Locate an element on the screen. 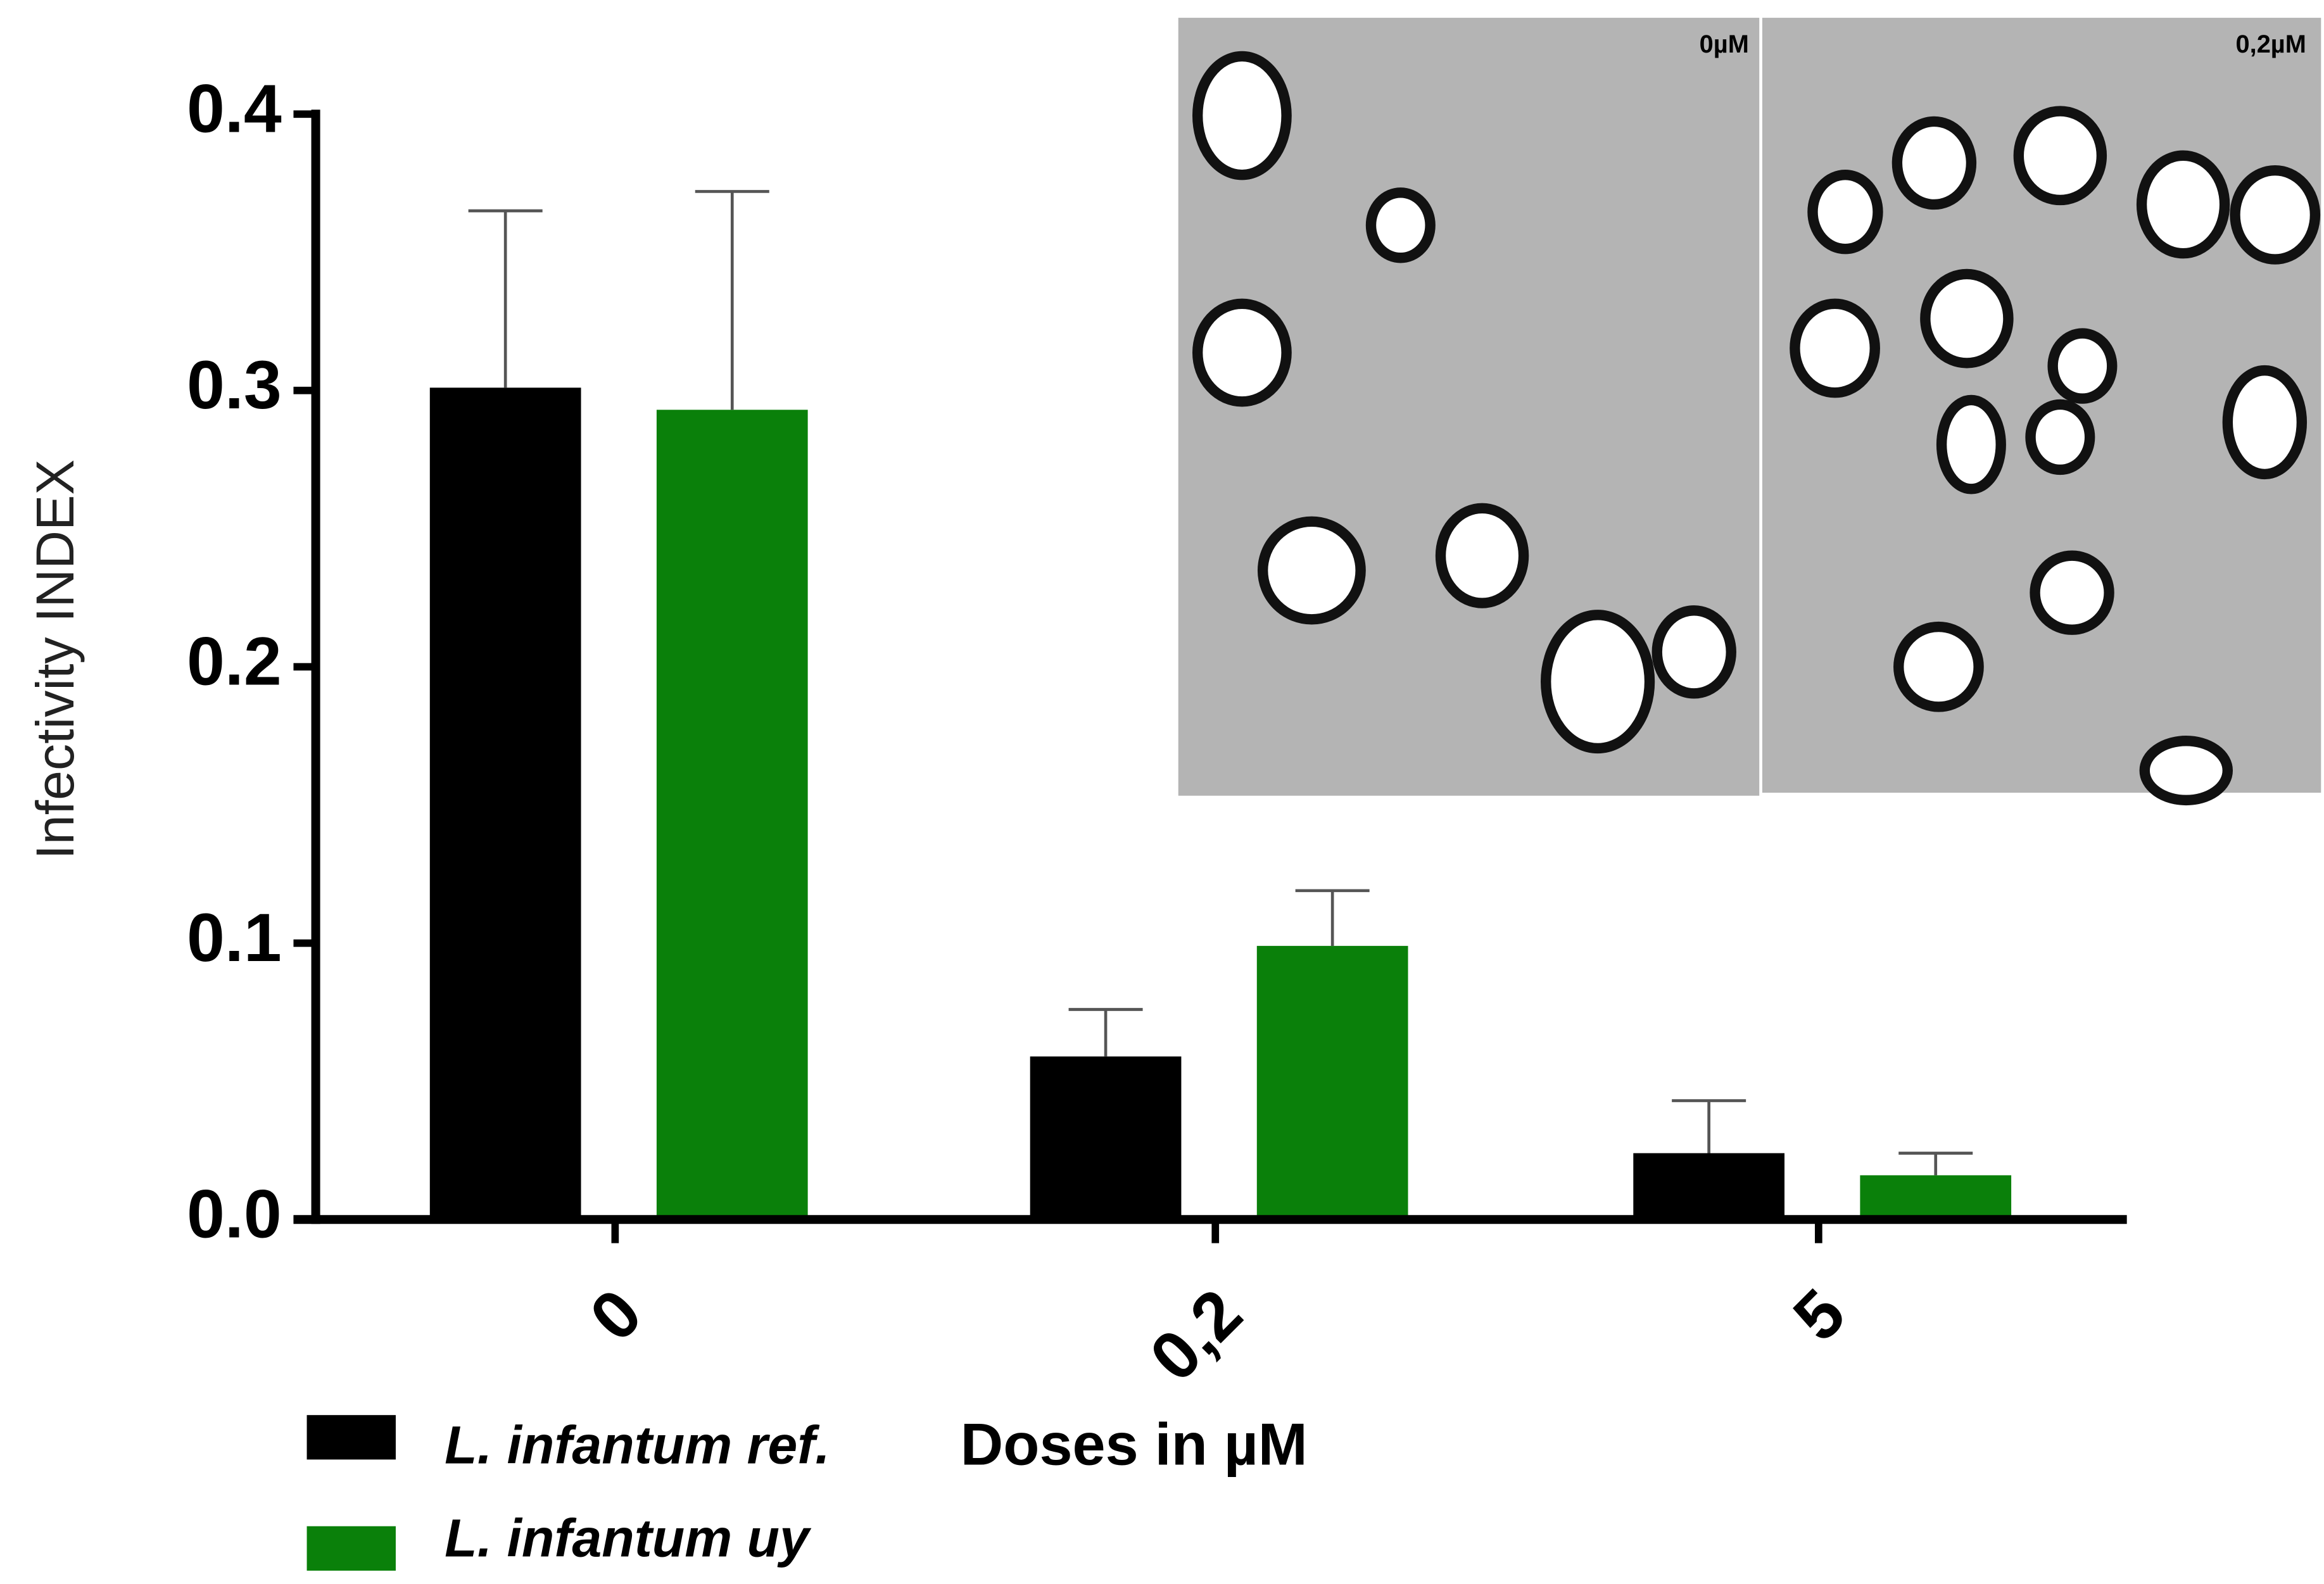 This screenshot has width=2324, height=1584. x-tick-label: 0 is located at coordinates (616, 1315).